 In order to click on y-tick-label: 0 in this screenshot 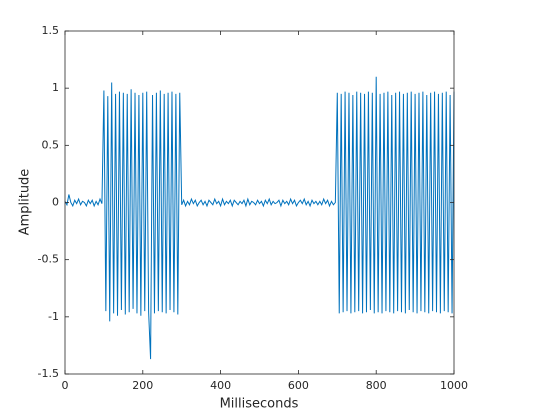, I will do `click(55, 202)`.